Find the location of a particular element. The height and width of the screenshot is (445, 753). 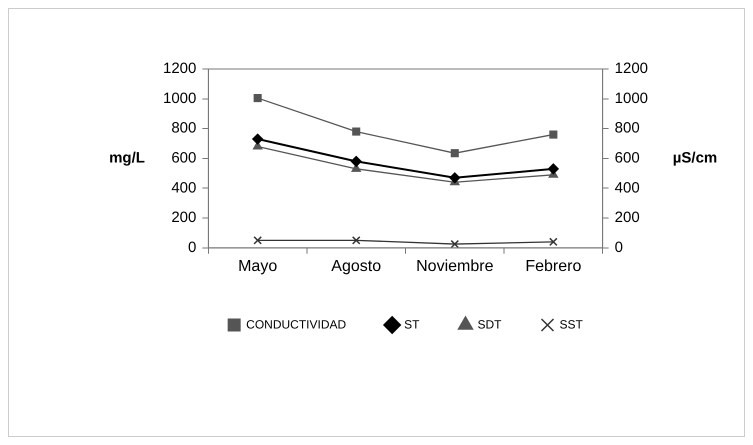

y-tick-label: 800 is located at coordinates (183, 128).